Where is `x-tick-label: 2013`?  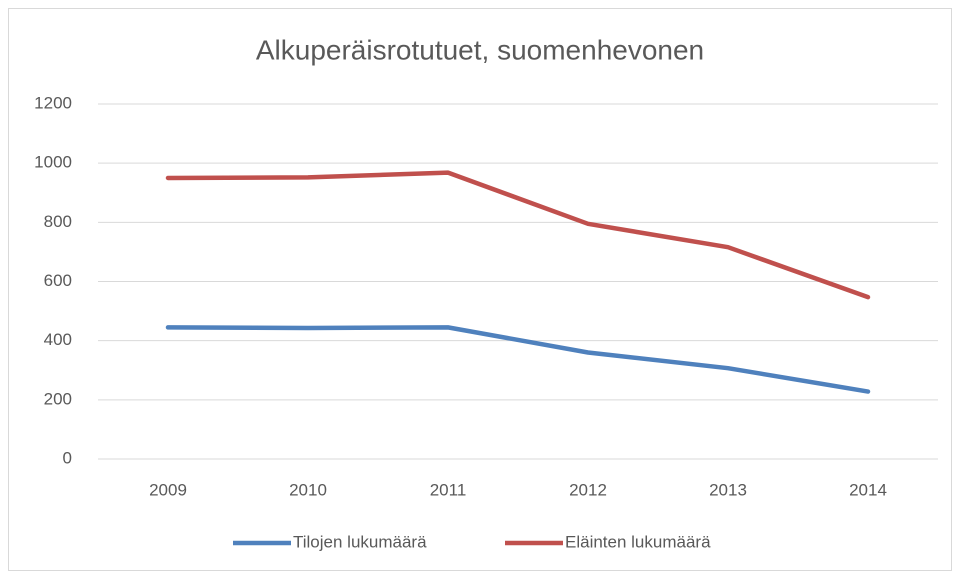 x-tick-label: 2013 is located at coordinates (728, 489).